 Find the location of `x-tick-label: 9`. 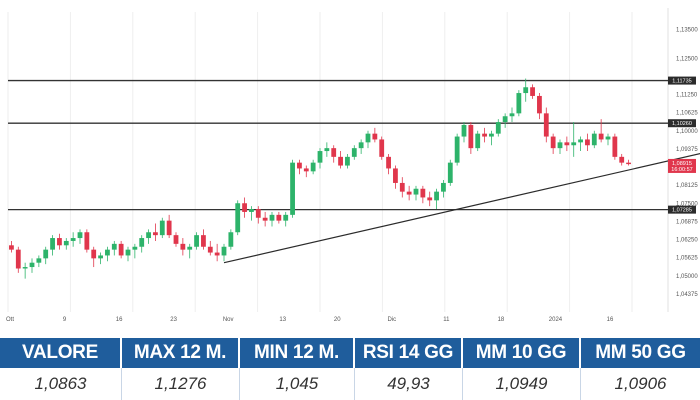

x-tick-label: 9 is located at coordinates (65, 320).